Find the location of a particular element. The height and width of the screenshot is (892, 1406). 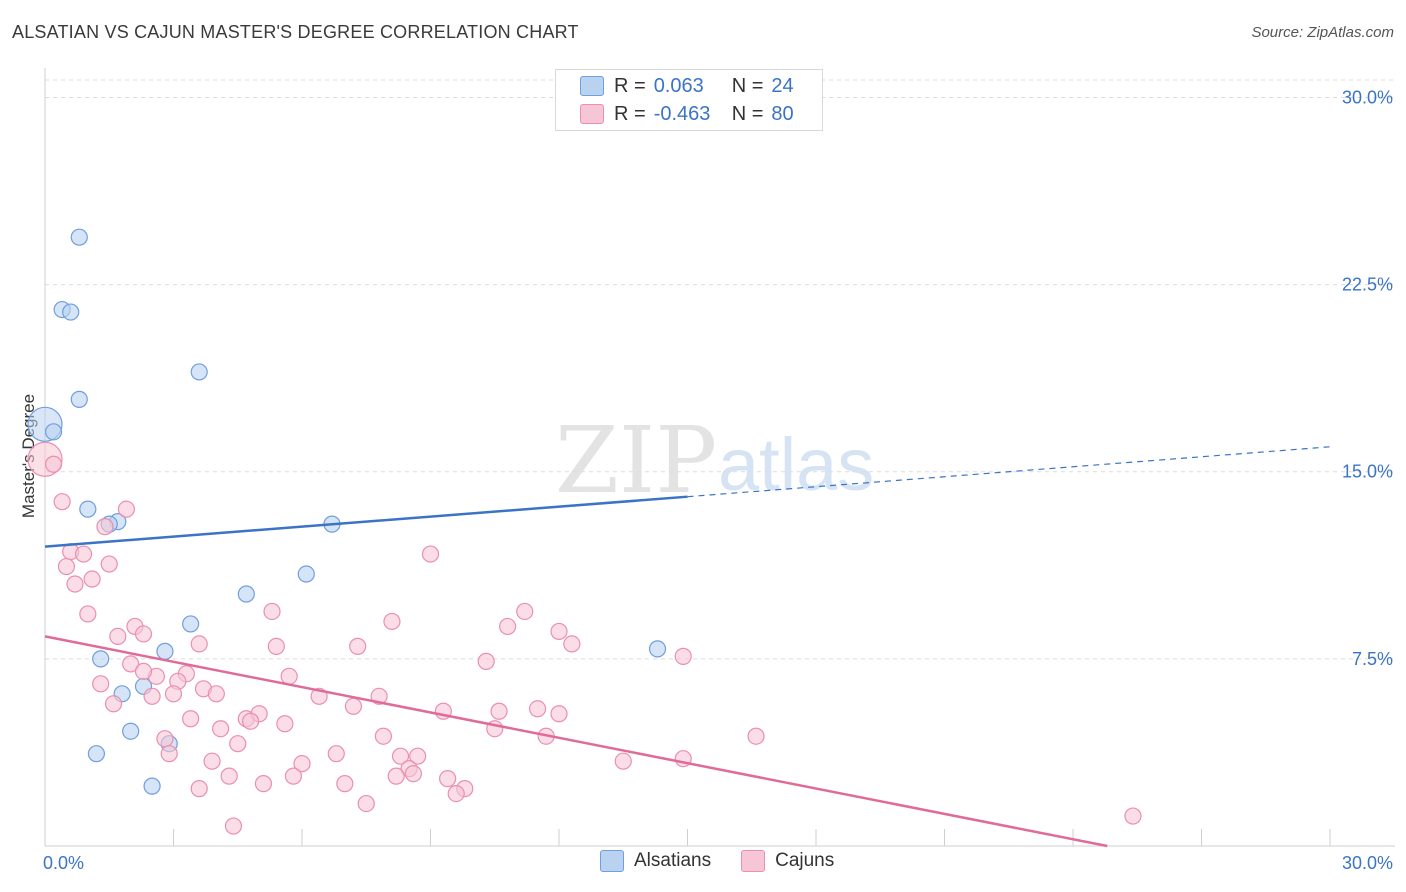

correlation-legend: R = 0.063 N = 24 R = -0.463 N = 80 is located at coordinates (689, 100).